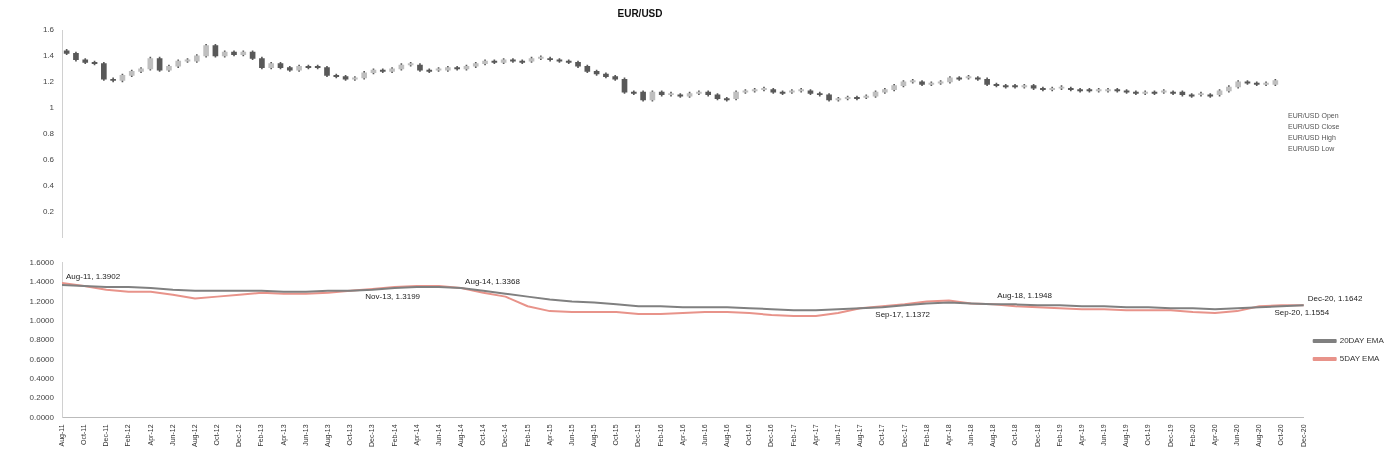 This screenshot has width=1398, height=450. What do you see at coordinates (42, 378) in the screenshot?
I see `y-tick-label: 0.4000` at bounding box center [42, 378].